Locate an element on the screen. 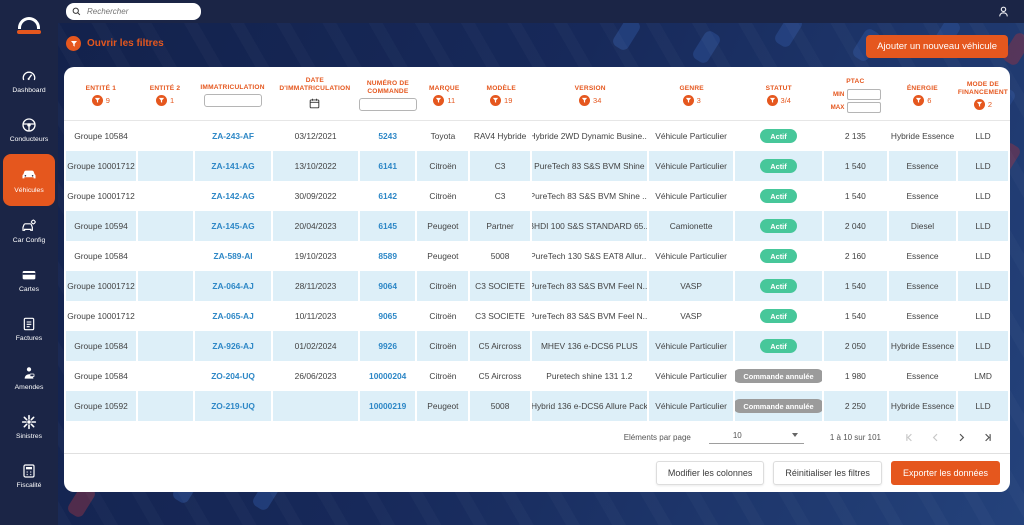 The height and width of the screenshot is (525, 1024). cell-ptac: 1 540 is located at coordinates (855, 316).